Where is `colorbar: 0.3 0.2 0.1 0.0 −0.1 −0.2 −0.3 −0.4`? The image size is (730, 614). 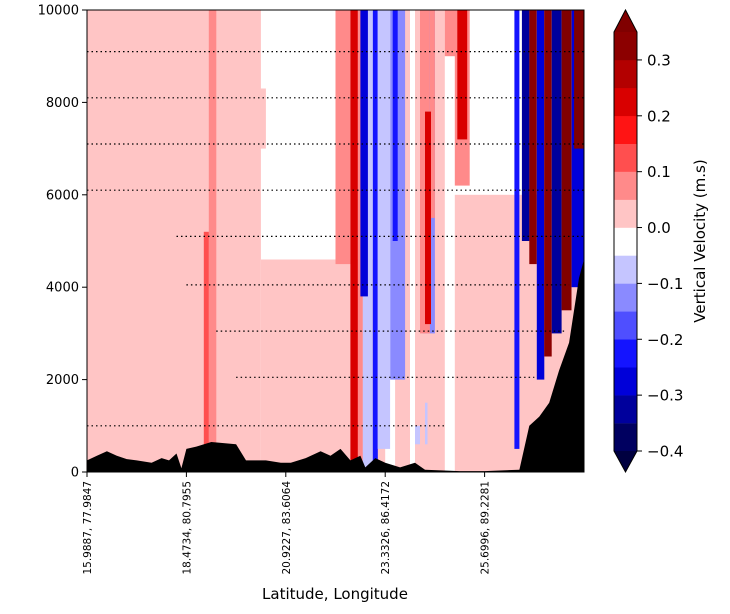
colorbar: 0.3 0.2 0.1 0.0 −0.1 −0.2 −0.3 −0.4 is located at coordinates (648, 241).